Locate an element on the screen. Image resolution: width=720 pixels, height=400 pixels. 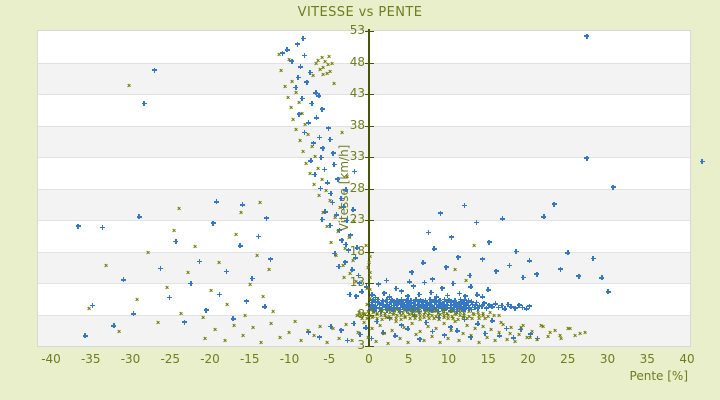
x-tick-label: -25 is located at coordinates (170, 359).